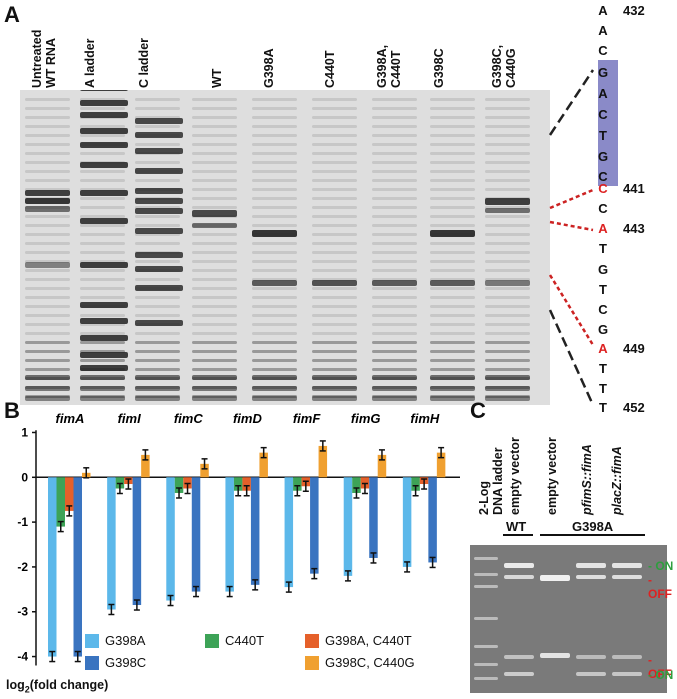  I want to click on lane-label-2: C ladder, so click(144, 62).